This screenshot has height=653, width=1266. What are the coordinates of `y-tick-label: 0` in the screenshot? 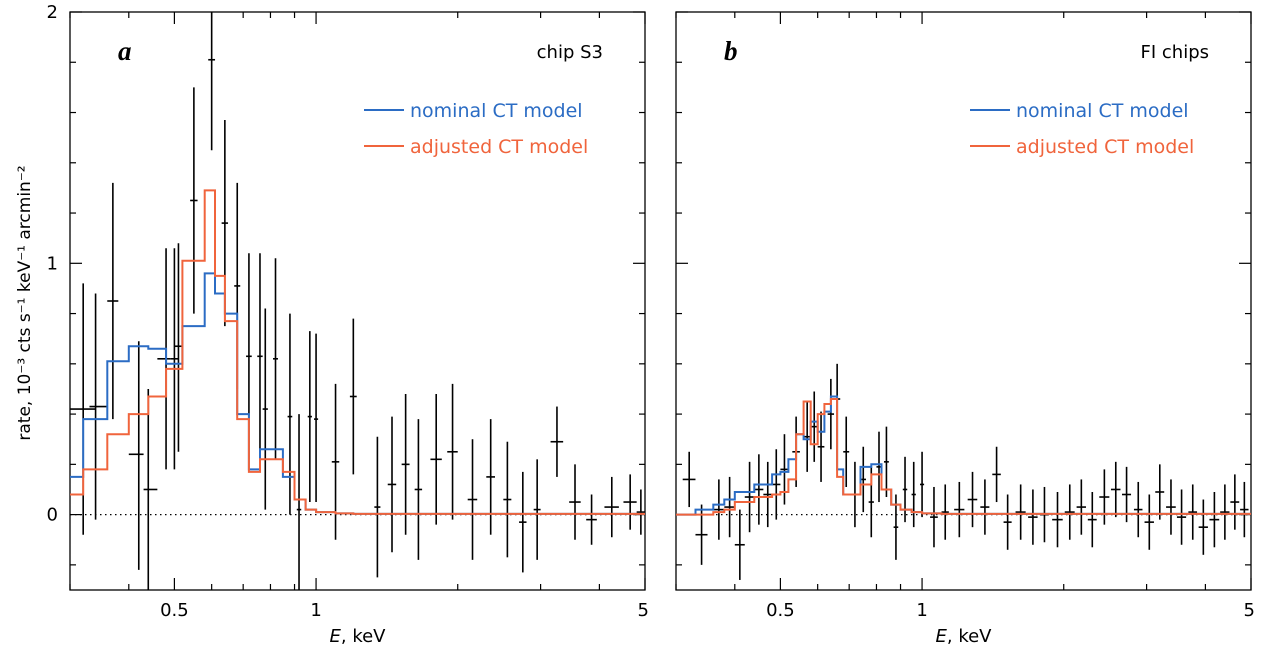 It's located at (52, 515).